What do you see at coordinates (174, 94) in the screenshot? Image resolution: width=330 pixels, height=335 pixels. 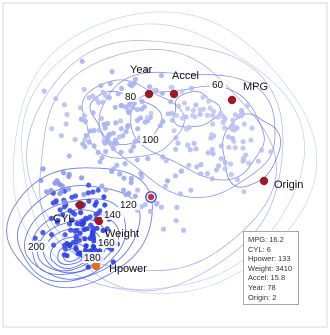 I see `anchor-accel` at bounding box center [174, 94].